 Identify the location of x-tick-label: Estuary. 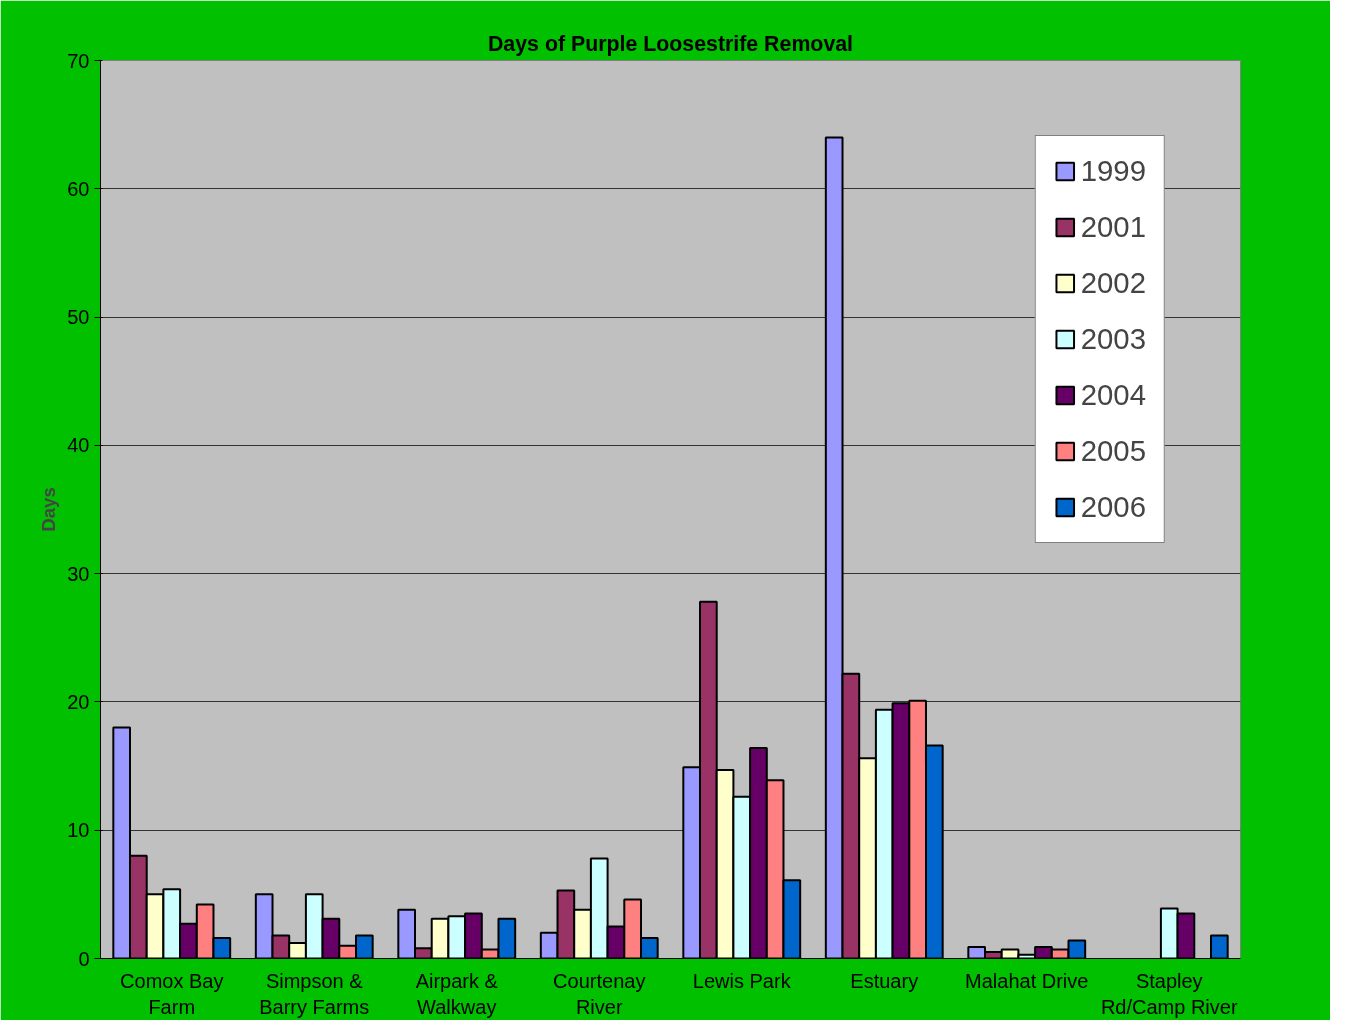
(884, 980).